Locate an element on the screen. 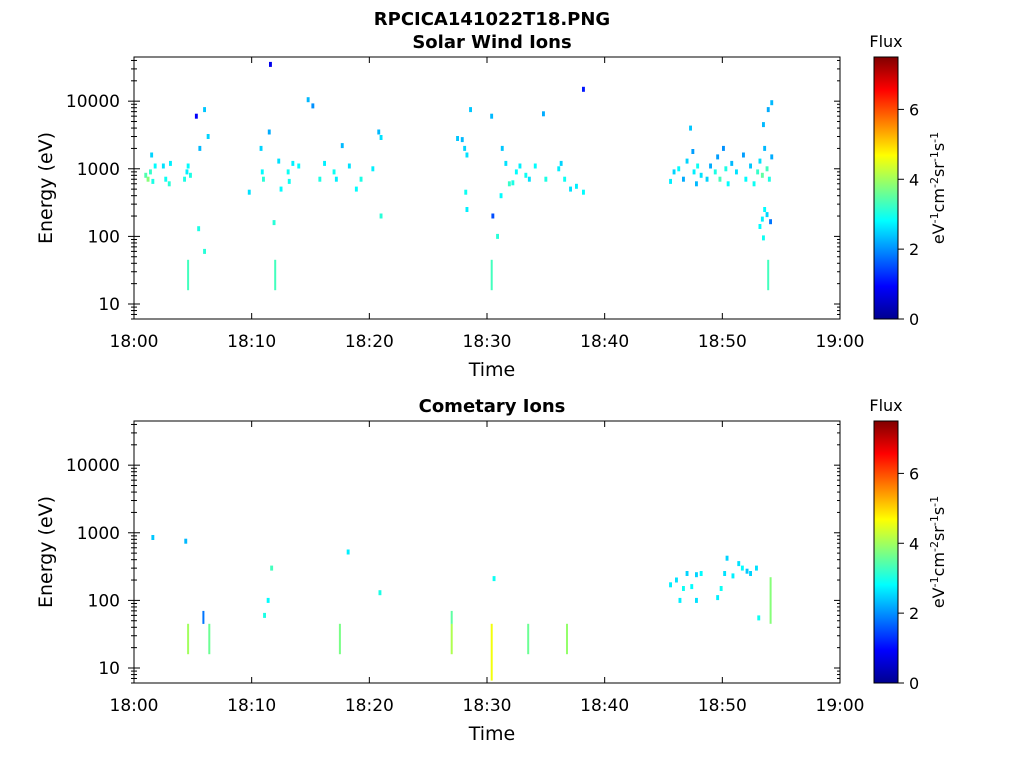 The height and width of the screenshot is (768, 1024). colorbar-units: eV-1cm-2sr-1s-1 is located at coordinates (938, 552).